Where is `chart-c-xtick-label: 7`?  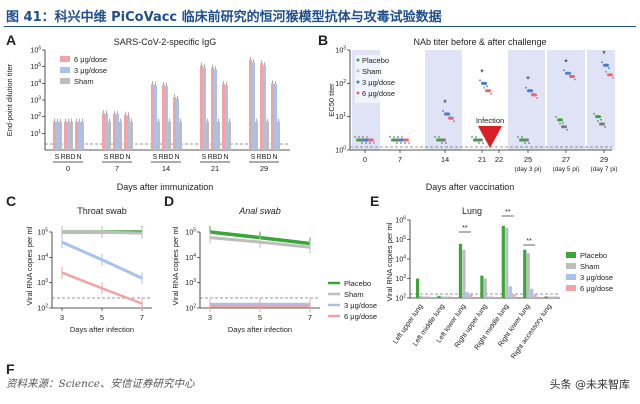
chart-c-xtick-label: 7 is located at coordinates (142, 317).